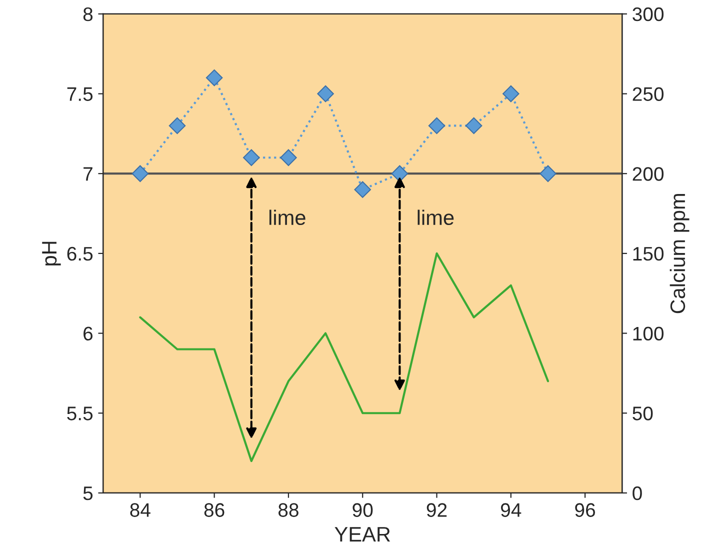 The height and width of the screenshot is (557, 711). Describe the element at coordinates (680, 254) in the screenshot. I see `y2-axis-title: Calcium ppm` at that location.